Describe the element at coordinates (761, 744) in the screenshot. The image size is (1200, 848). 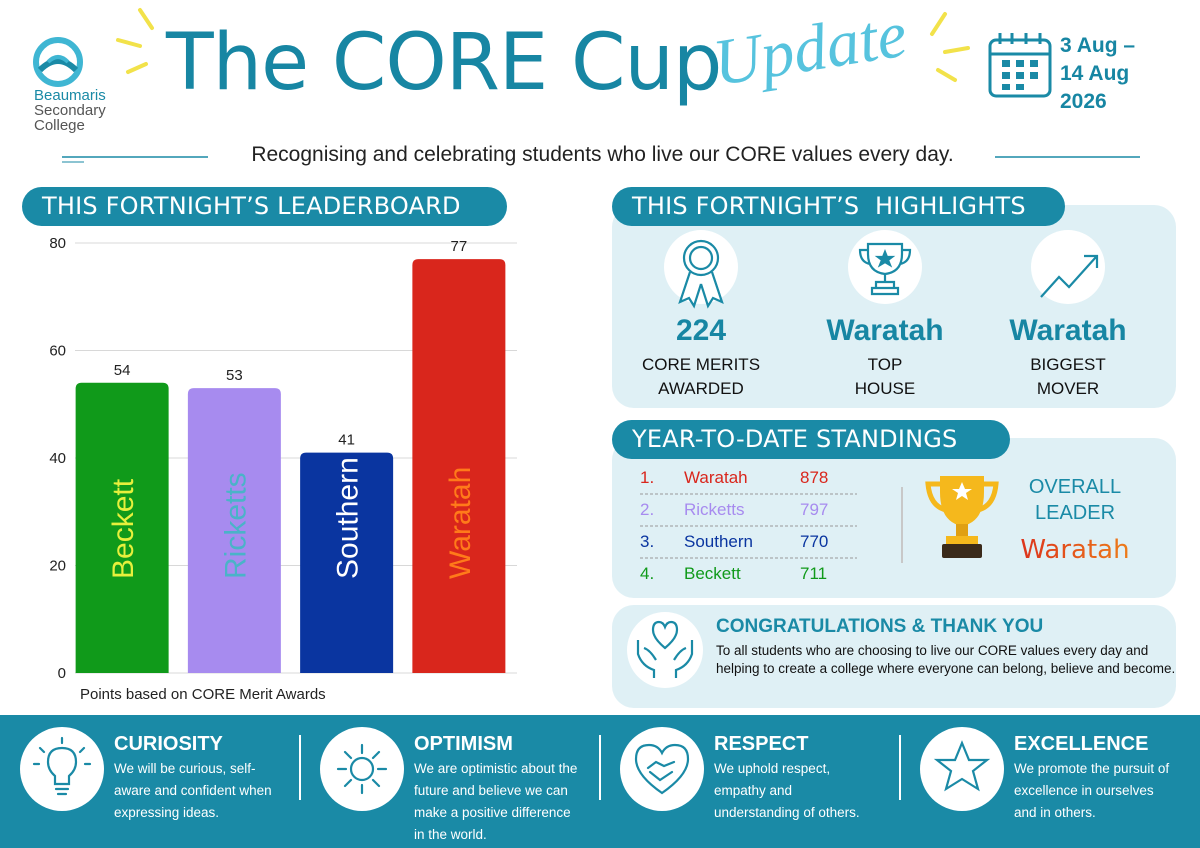
I see `value-title: RESPECT` at that location.